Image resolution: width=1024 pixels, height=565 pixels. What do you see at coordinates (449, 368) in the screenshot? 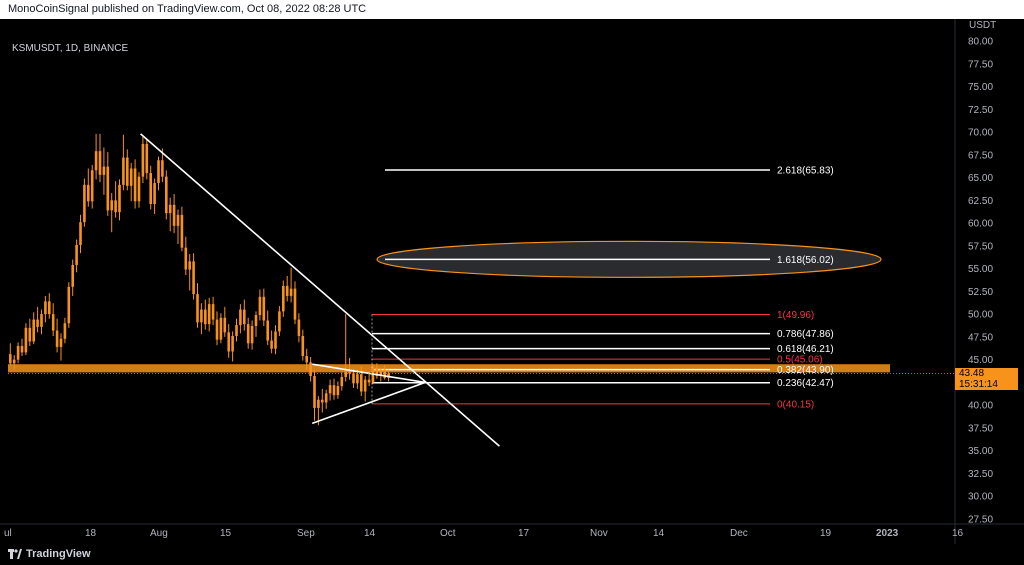
I see `support-zone` at bounding box center [449, 368].